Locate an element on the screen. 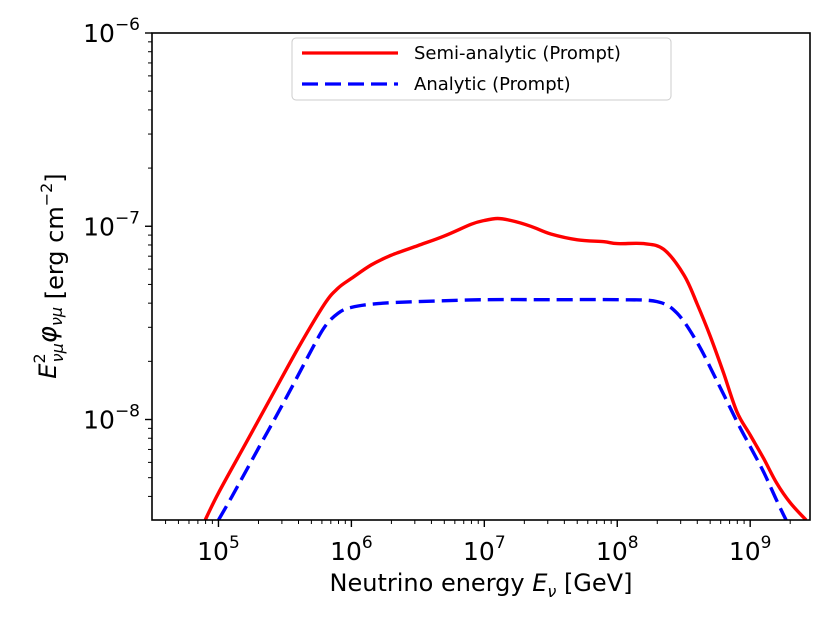 The width and height of the screenshot is (830, 623). y-axis-label: E2νμφνμ [erg cm−2] is located at coordinates (49, 275).